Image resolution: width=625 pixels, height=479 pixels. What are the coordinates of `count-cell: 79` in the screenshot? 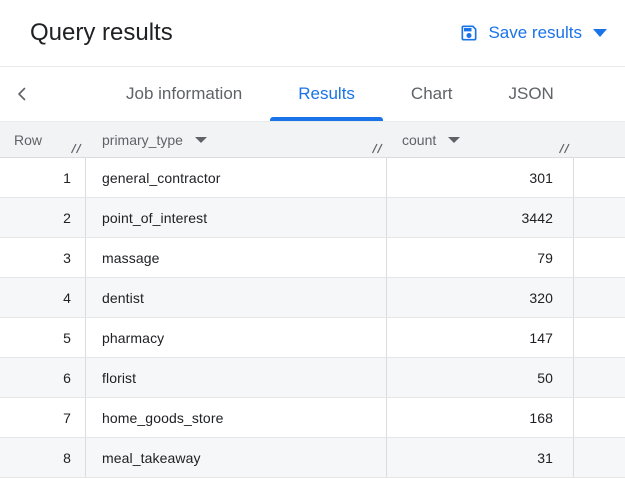 It's located at (480, 257).